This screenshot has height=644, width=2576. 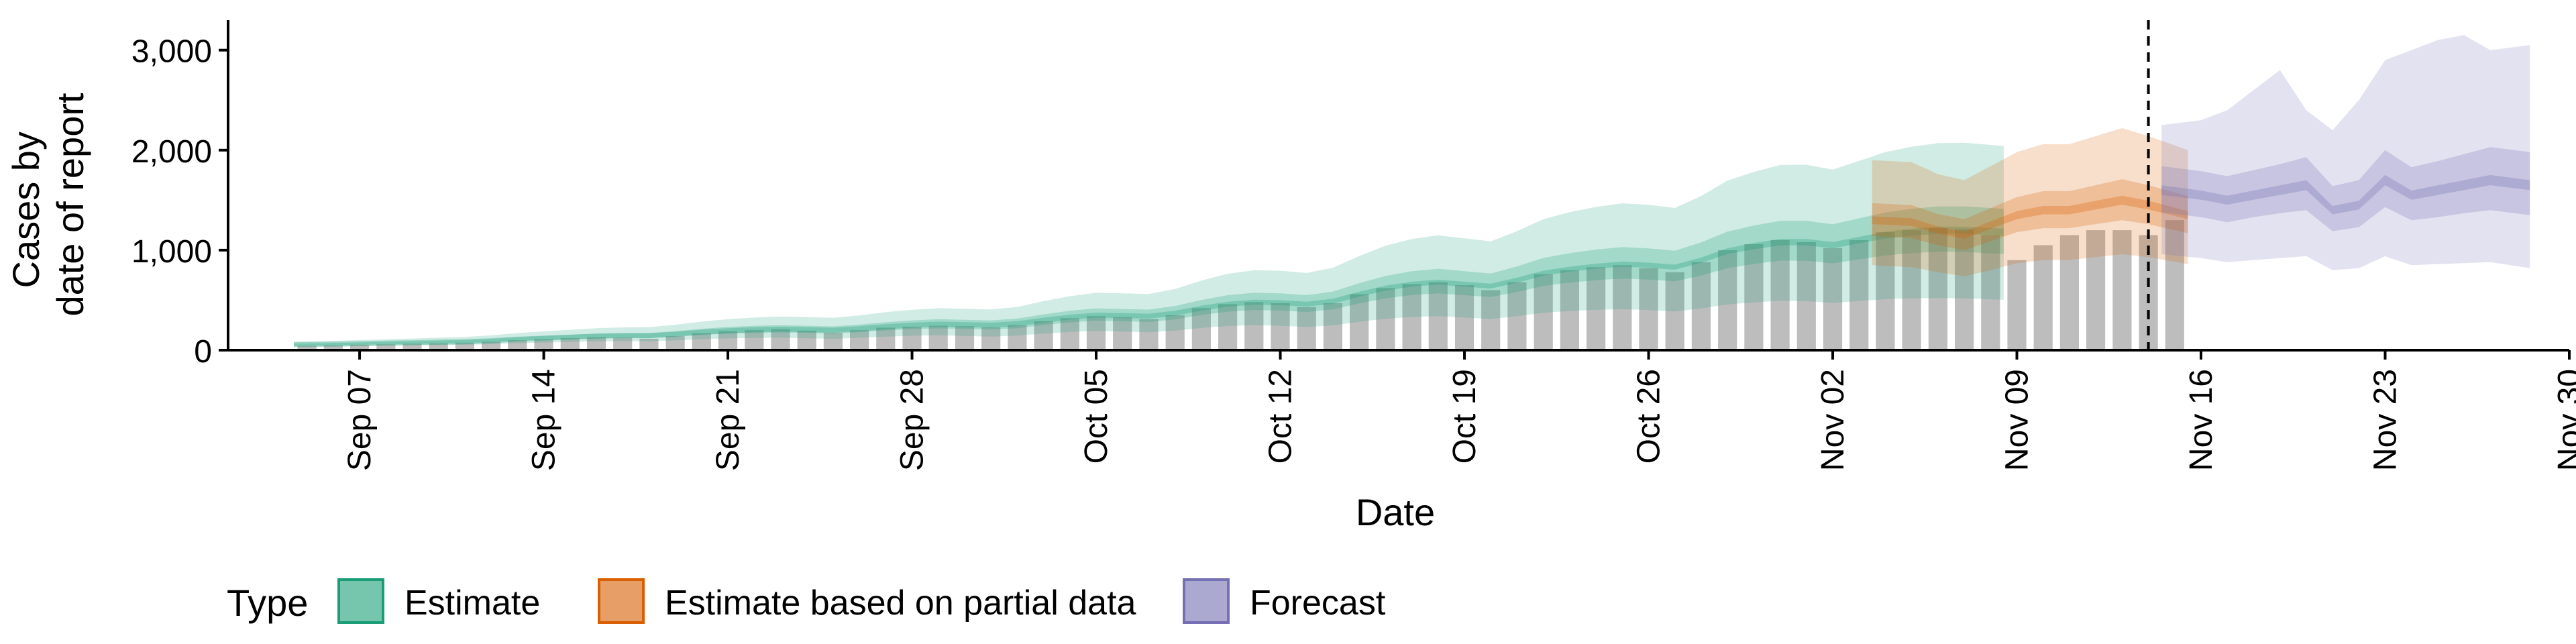 I want to click on y-axis-label-line-2: date of report, so click(x=70, y=205).